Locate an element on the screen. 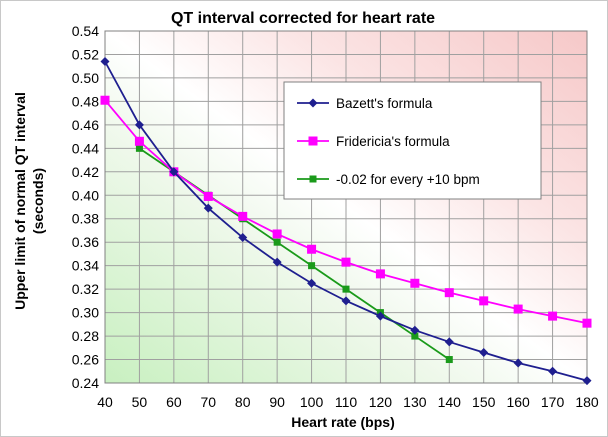 Image resolution: width=608 pixels, height=437 pixels. y-tick-label: 0.50 is located at coordinates (85, 78).